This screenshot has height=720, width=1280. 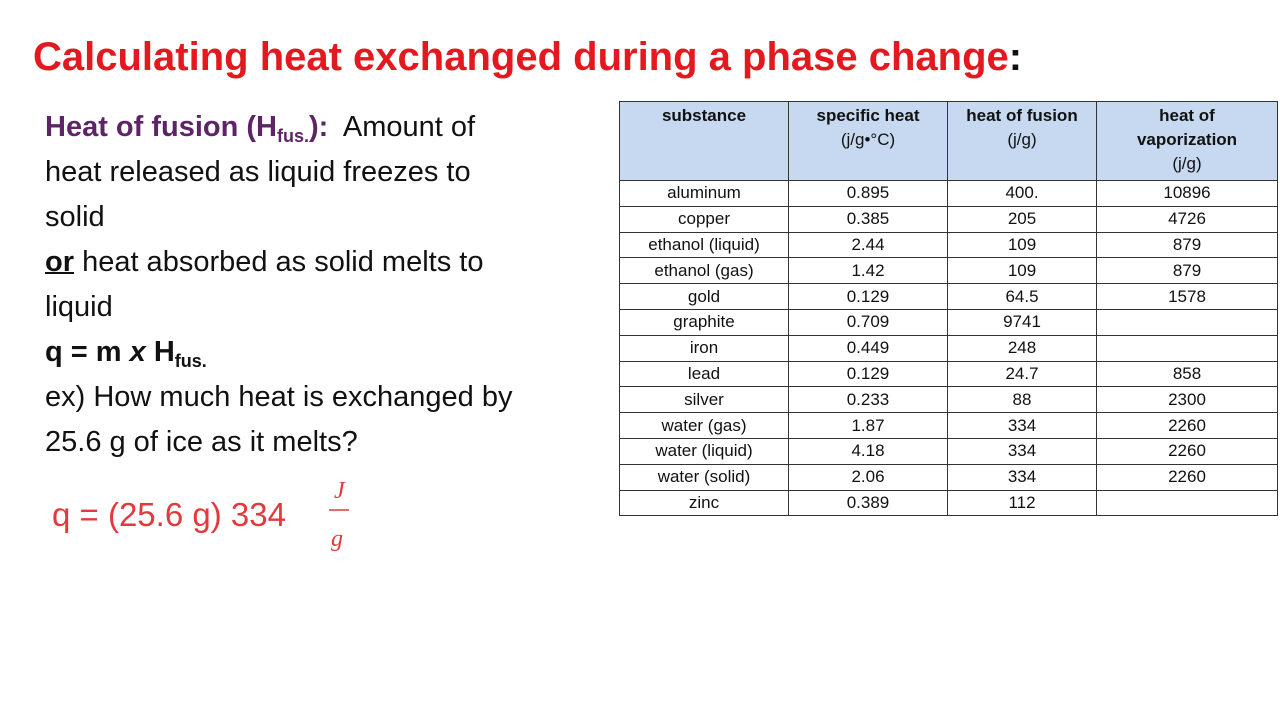 What do you see at coordinates (201, 442) in the screenshot?
I see `example-text: 25.6 g of ice as it melts?` at bounding box center [201, 442].